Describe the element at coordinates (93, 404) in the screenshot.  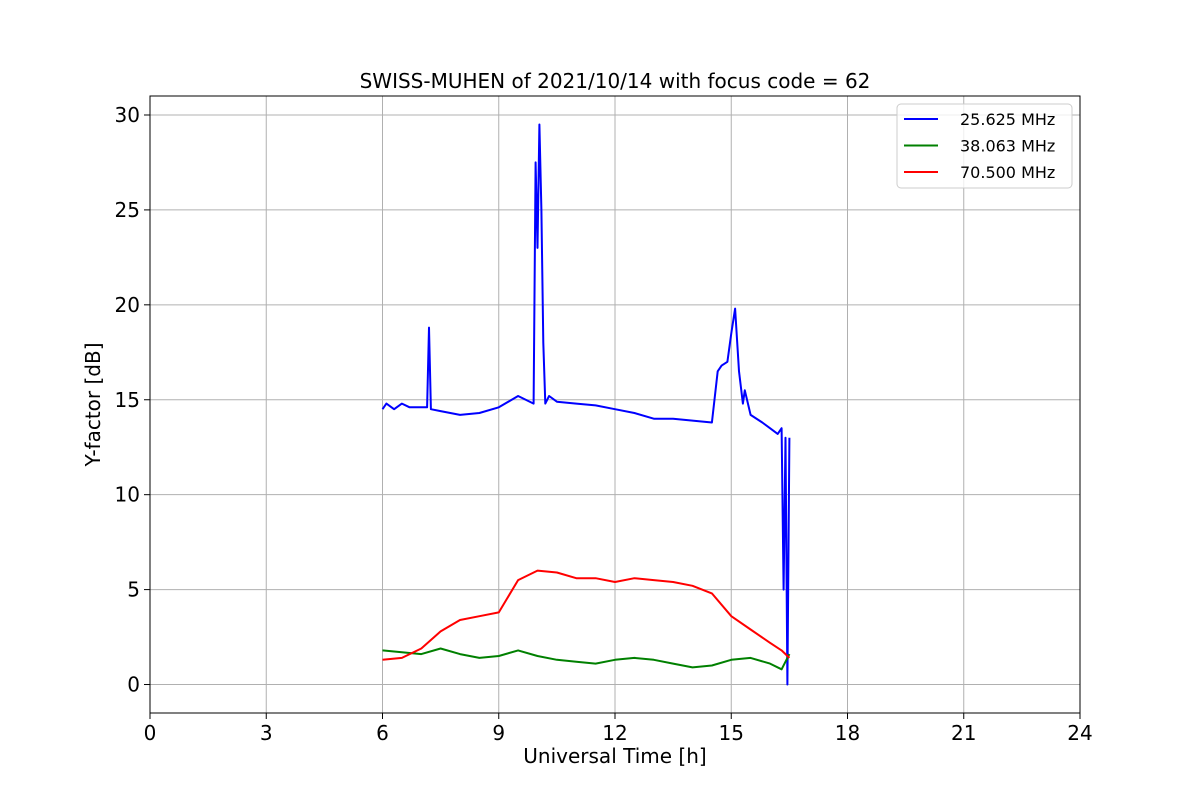
I see `y-axis-label: Y-factor [dB]` at that location.